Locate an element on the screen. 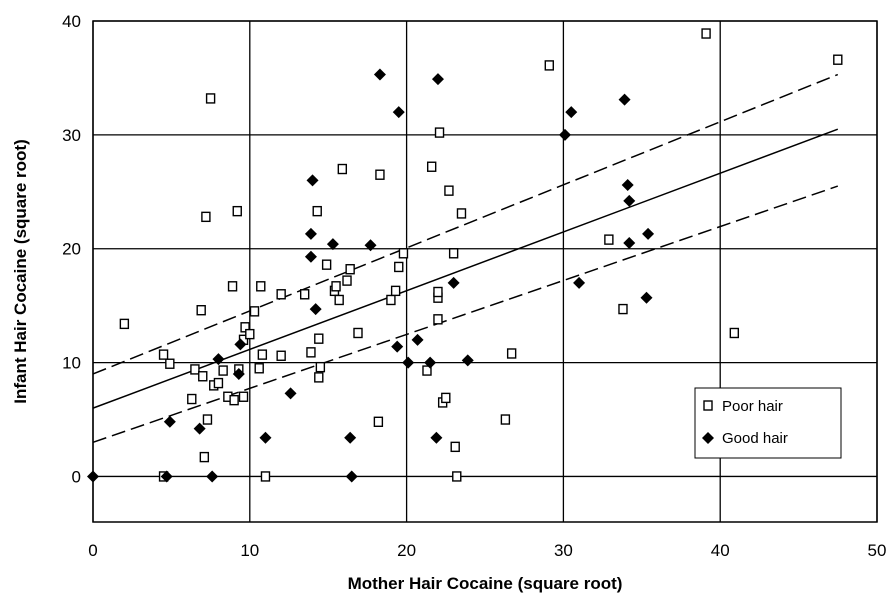  legend-filled-diamond-icon is located at coordinates (708, 438).